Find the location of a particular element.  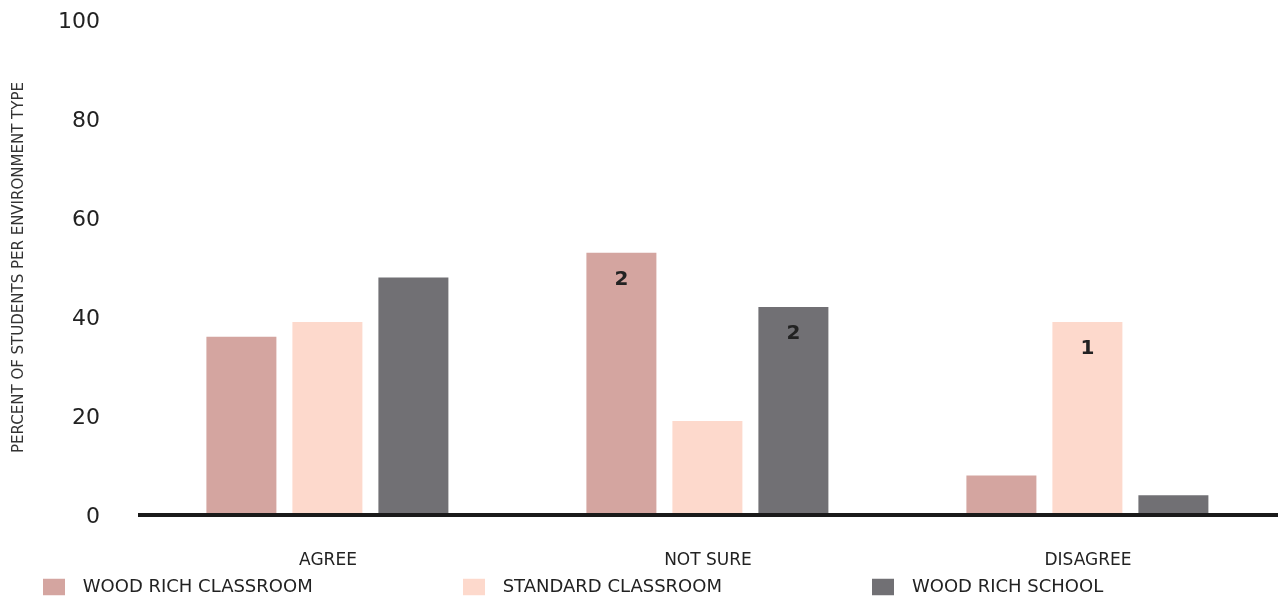

y-tick-label: 80 is located at coordinates (86, 119).